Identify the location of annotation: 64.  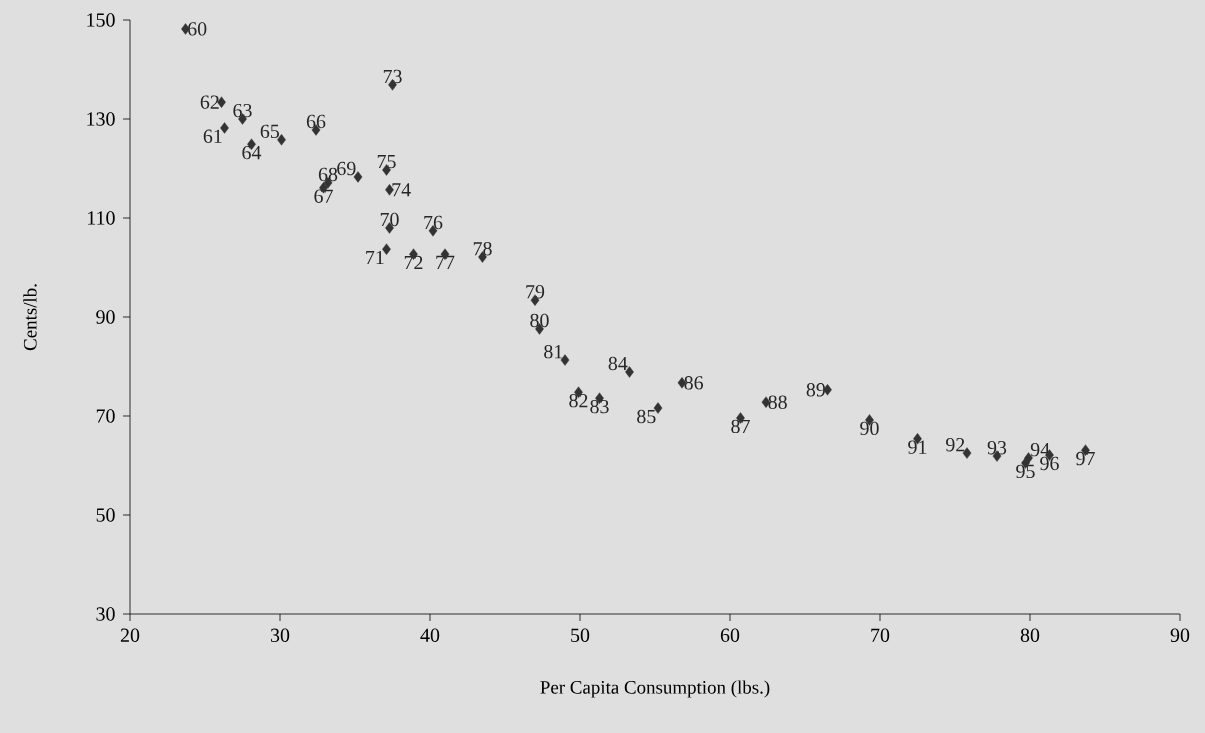
(252, 152).